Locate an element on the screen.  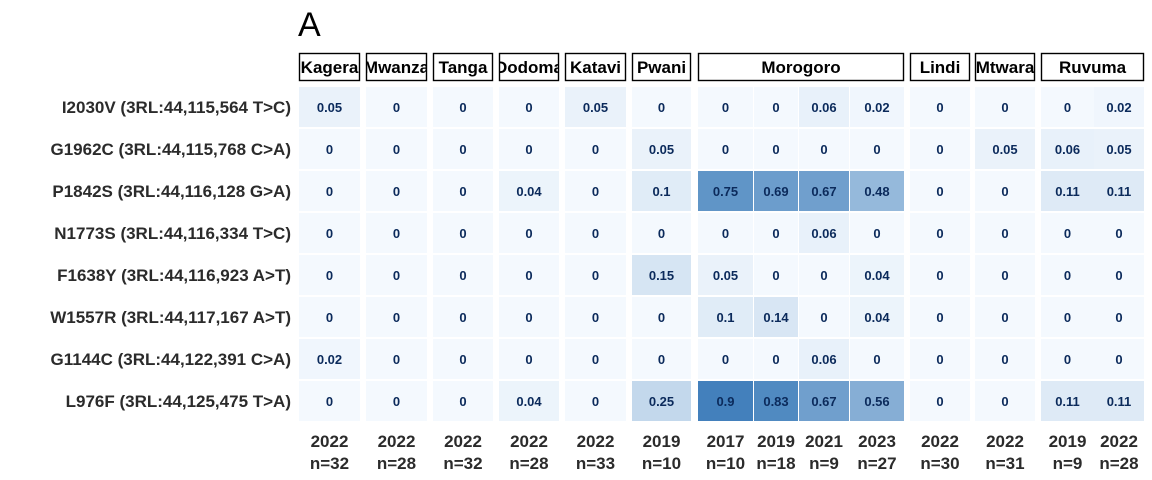
cell-value-label: 0.25 is located at coordinates (661, 401).